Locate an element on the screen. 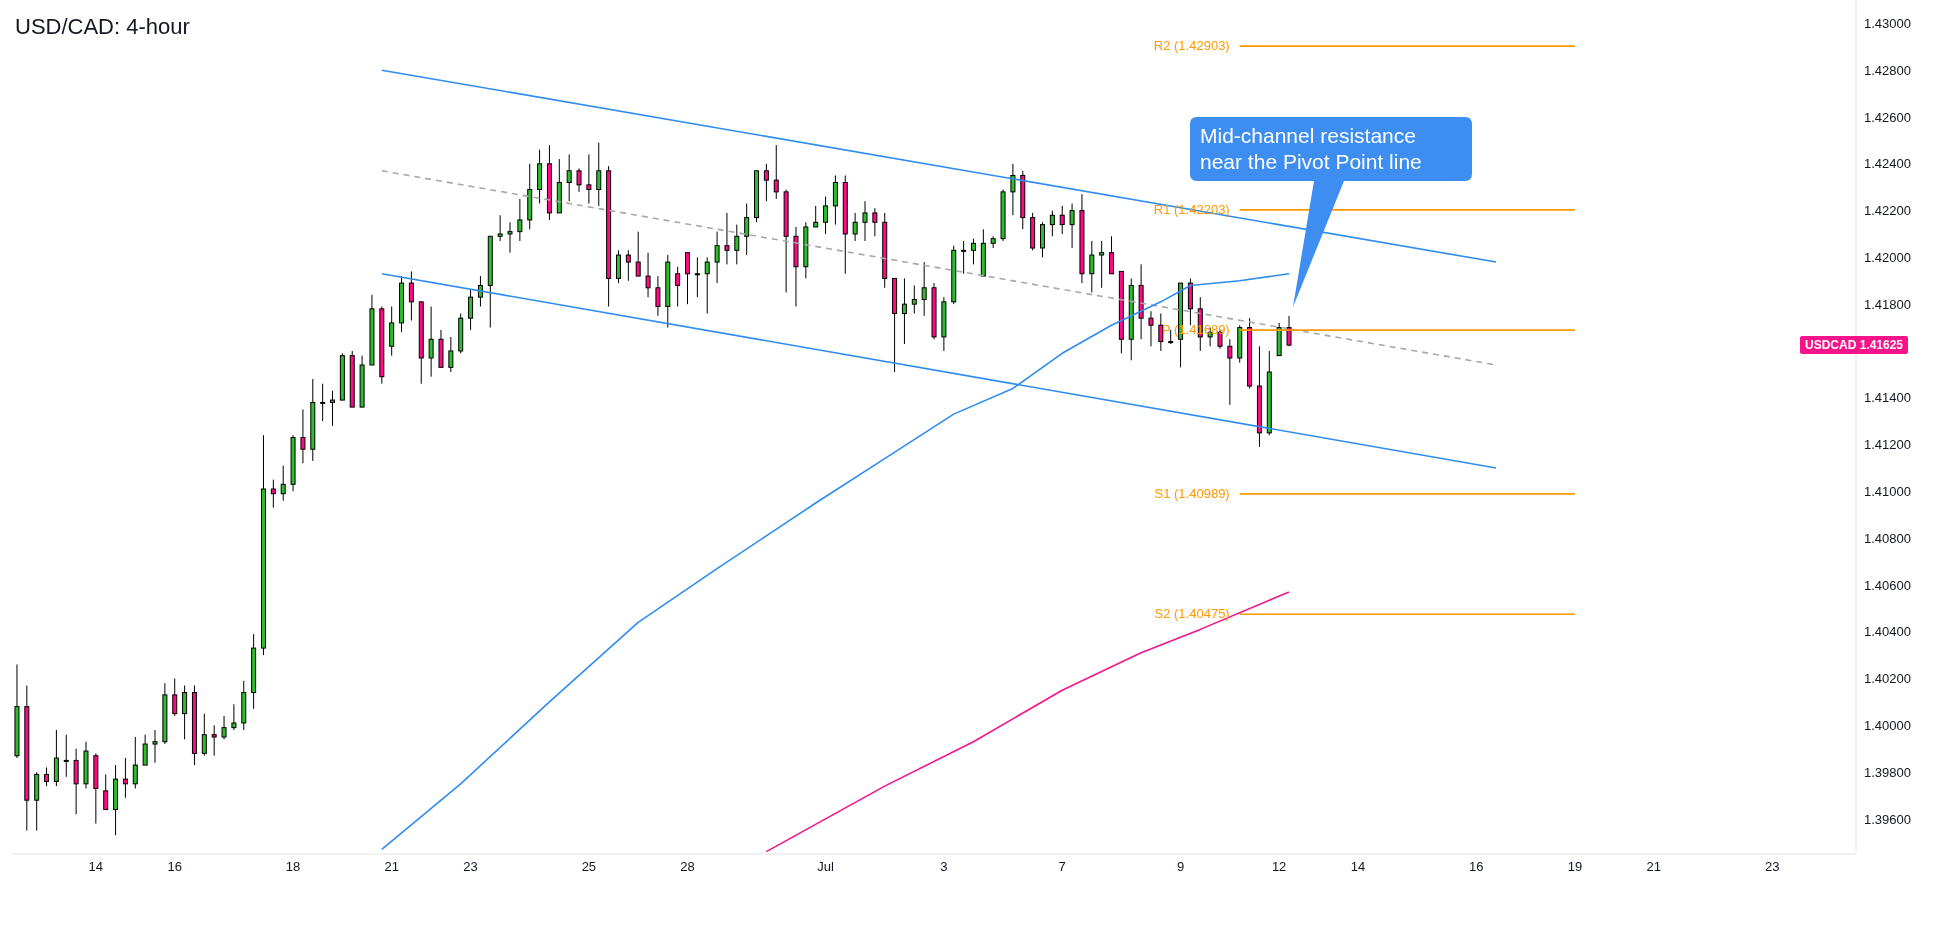 The image size is (1940, 947). x-tick-label: 25 is located at coordinates (589, 867).